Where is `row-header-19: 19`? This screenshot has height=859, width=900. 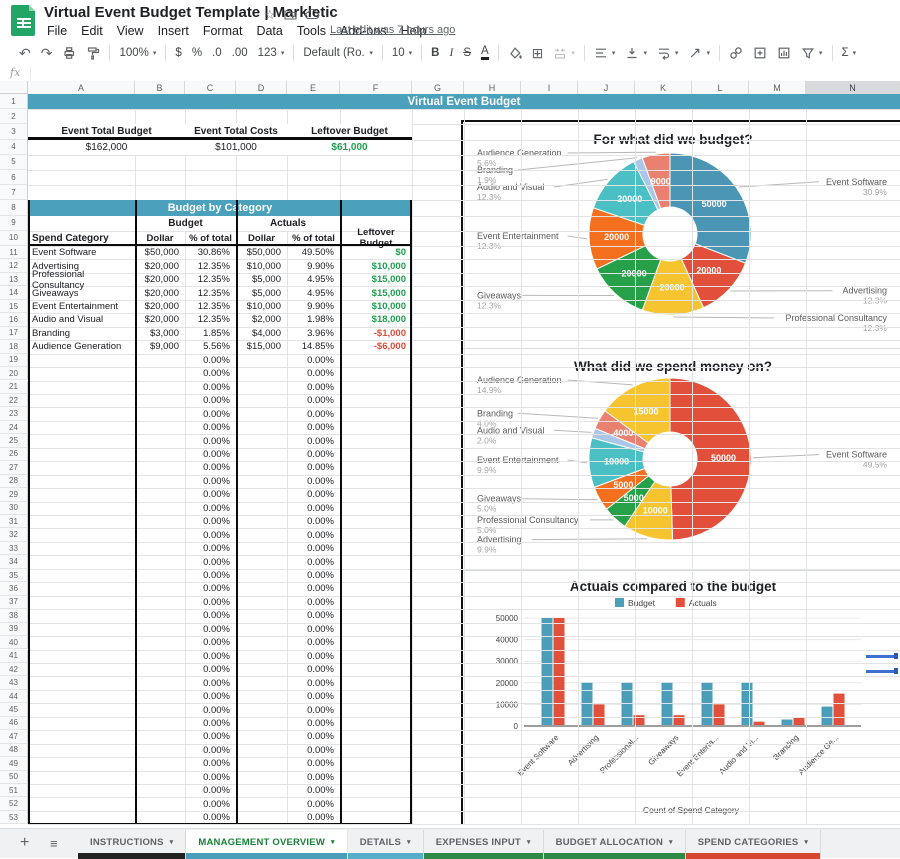
row-header-19: 19 is located at coordinates (14, 360).